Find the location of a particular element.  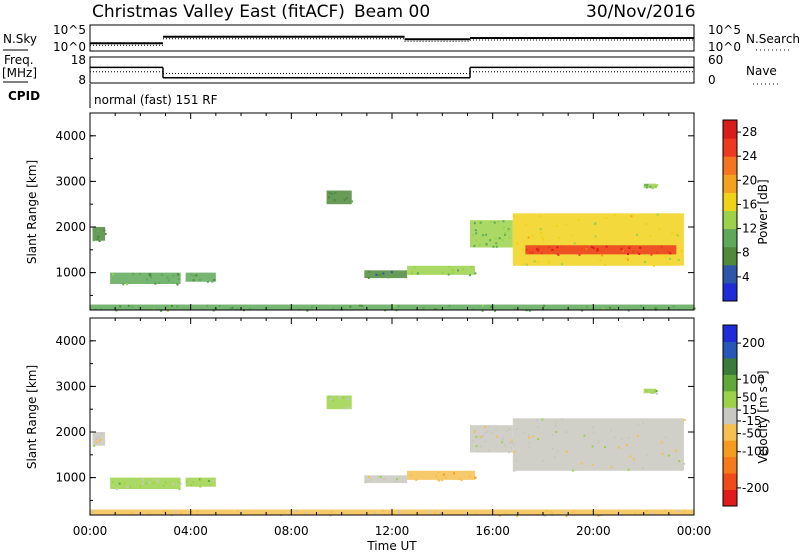

colorbar-tick-label: -15 is located at coordinates (752, 421).